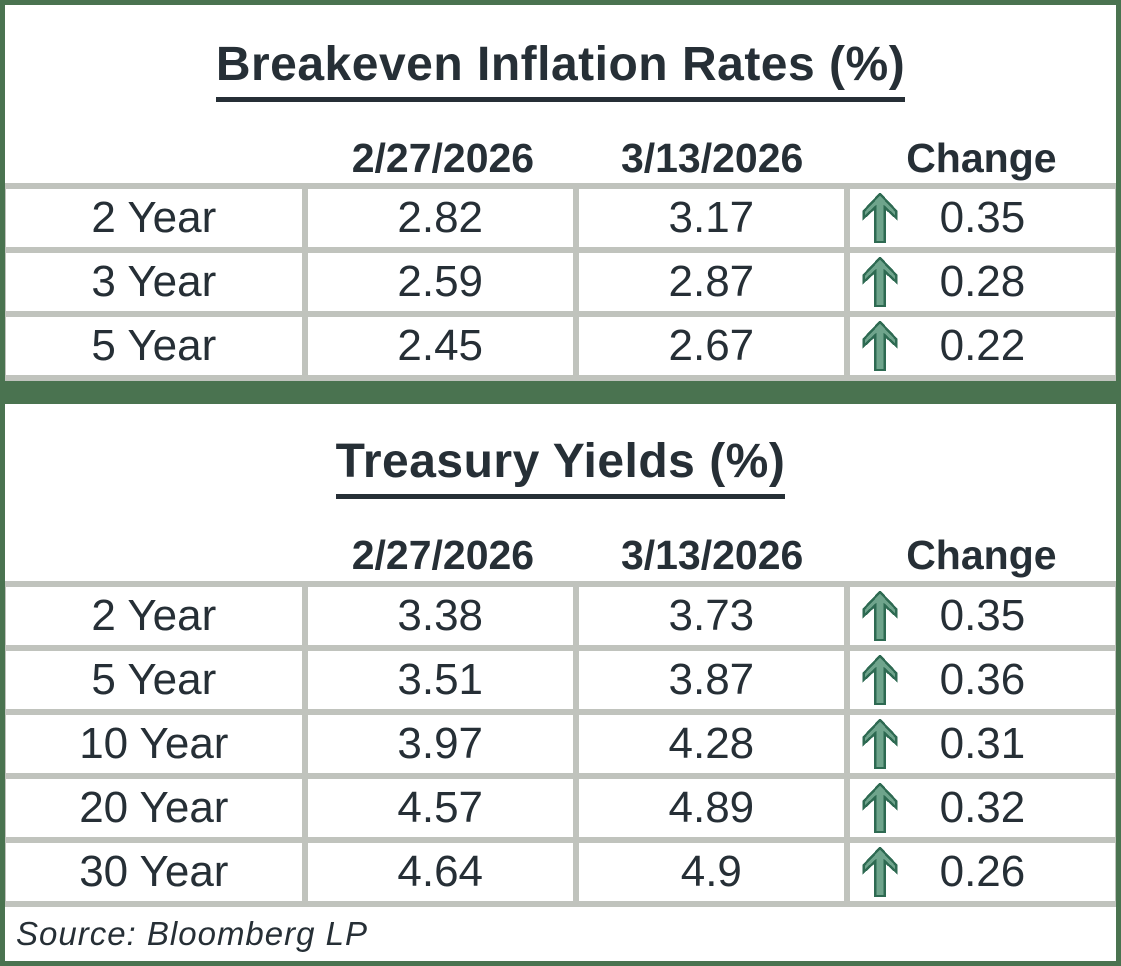 The height and width of the screenshot is (966, 1121). Describe the element at coordinates (440, 679) in the screenshot. I see `prev-value: 3.51` at that location.